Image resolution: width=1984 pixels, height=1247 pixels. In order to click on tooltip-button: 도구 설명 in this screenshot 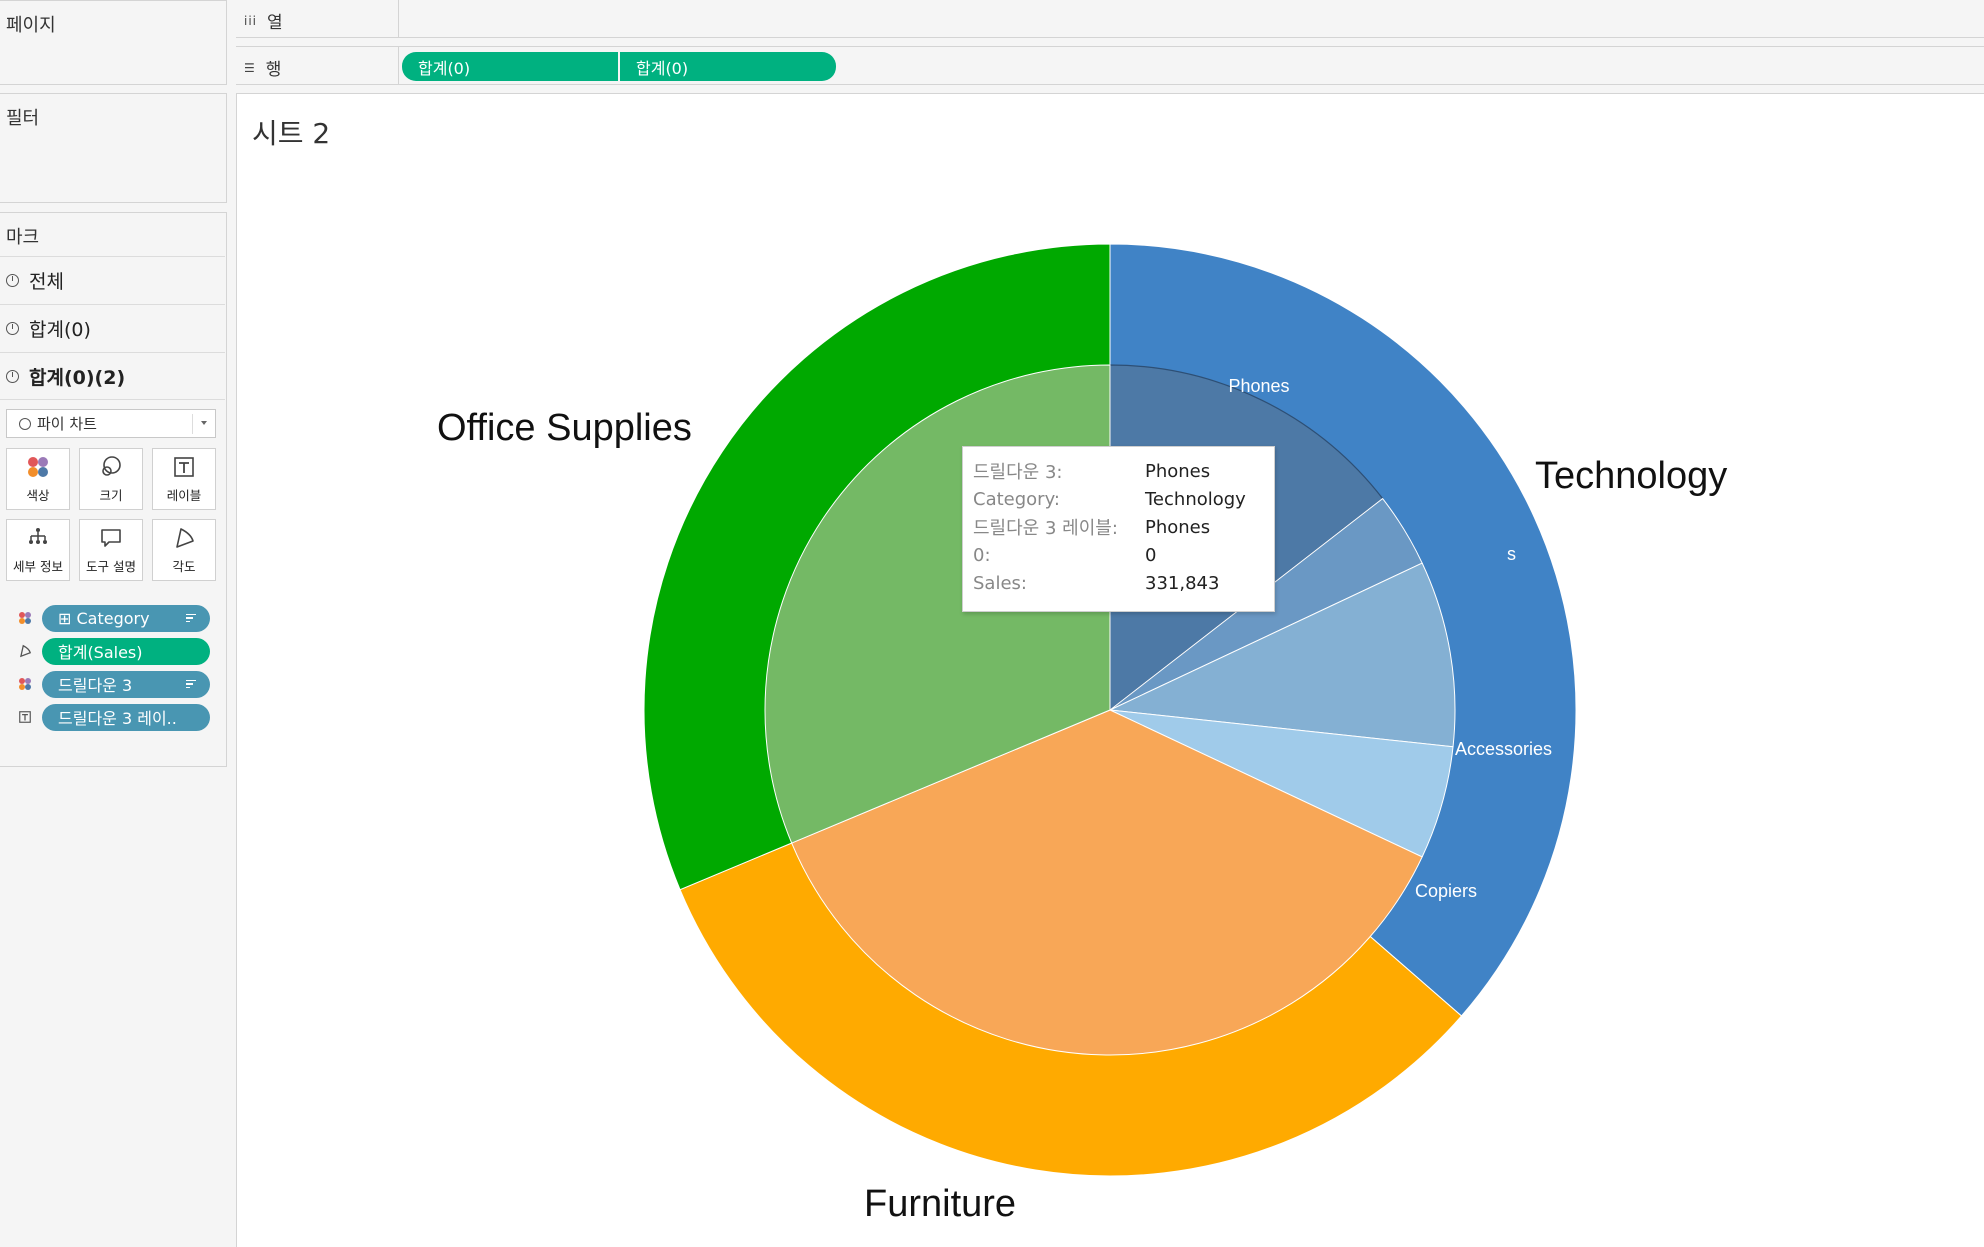, I will do `click(111, 550)`.